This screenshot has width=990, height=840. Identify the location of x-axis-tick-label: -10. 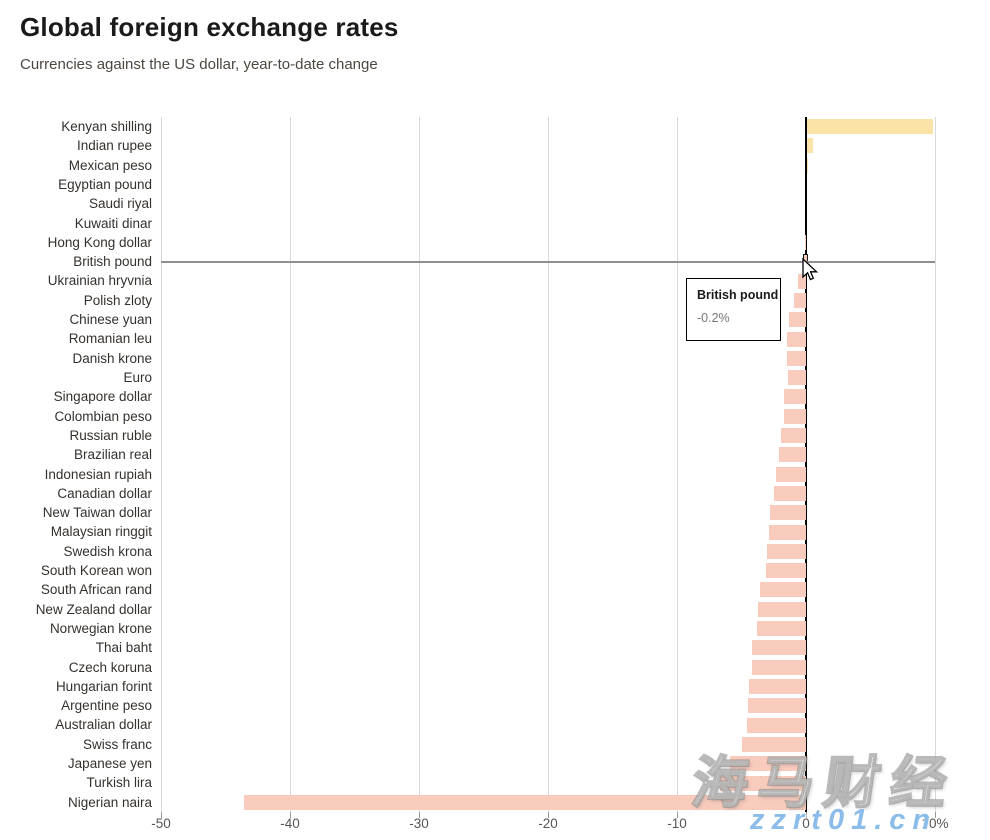
(677, 823).